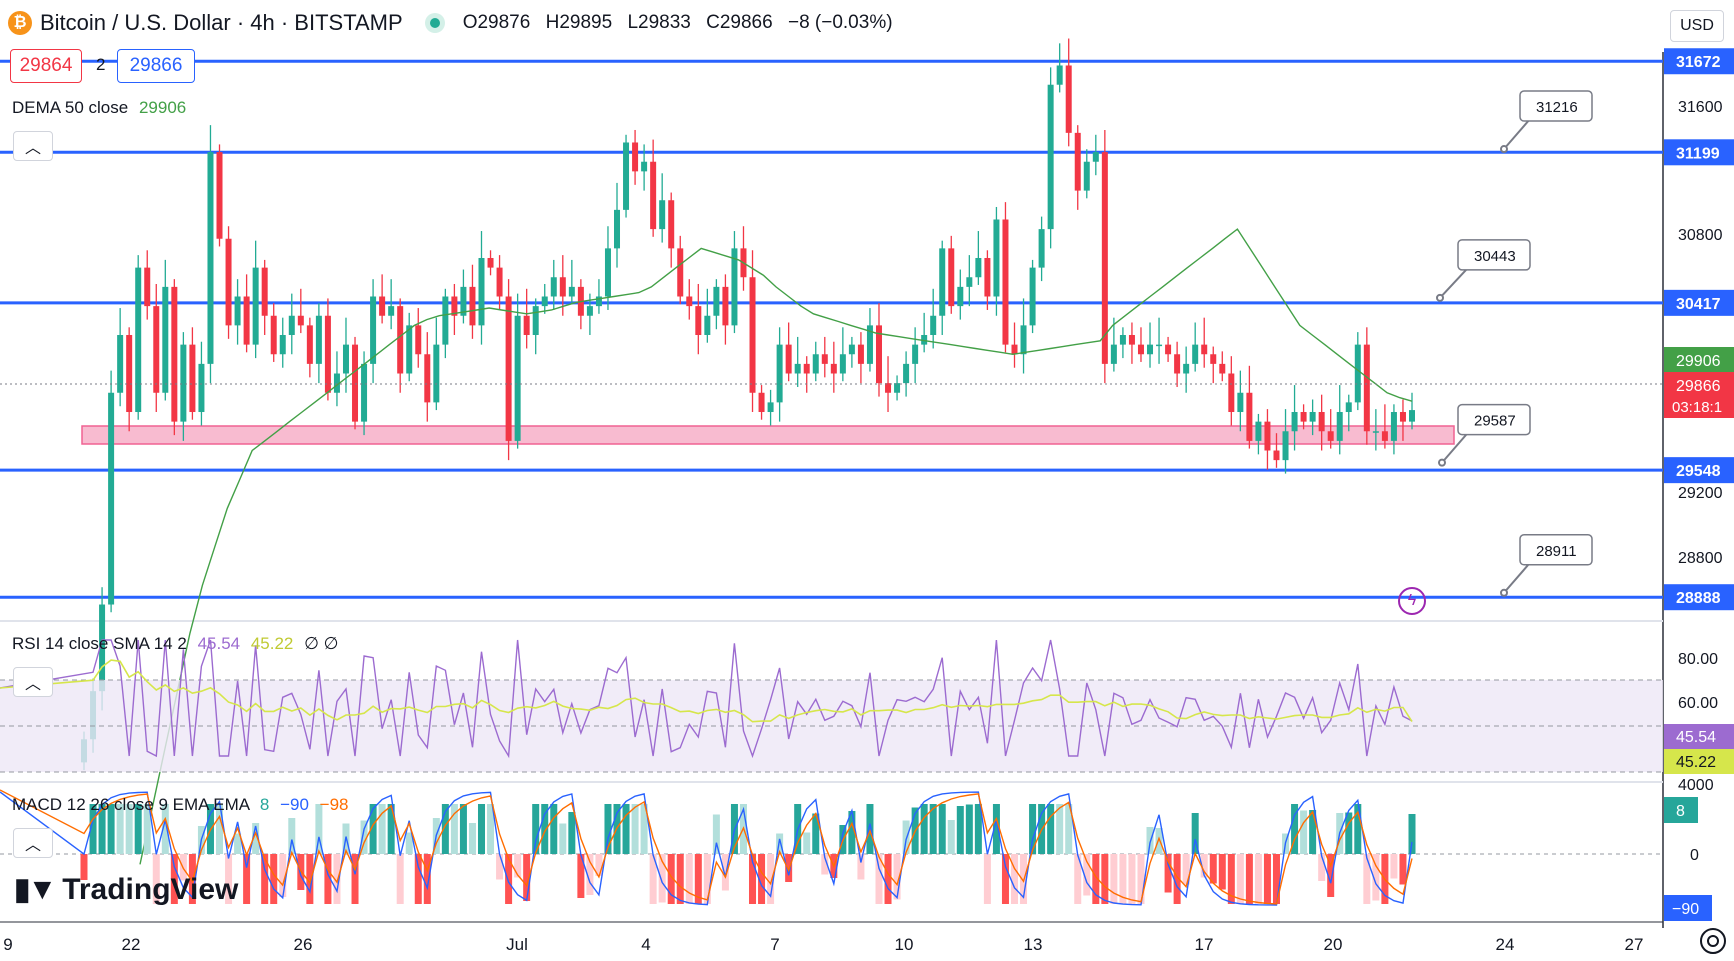 The width and height of the screenshot is (1734, 961). I want to click on callout-anchor, so click(1440, 297).